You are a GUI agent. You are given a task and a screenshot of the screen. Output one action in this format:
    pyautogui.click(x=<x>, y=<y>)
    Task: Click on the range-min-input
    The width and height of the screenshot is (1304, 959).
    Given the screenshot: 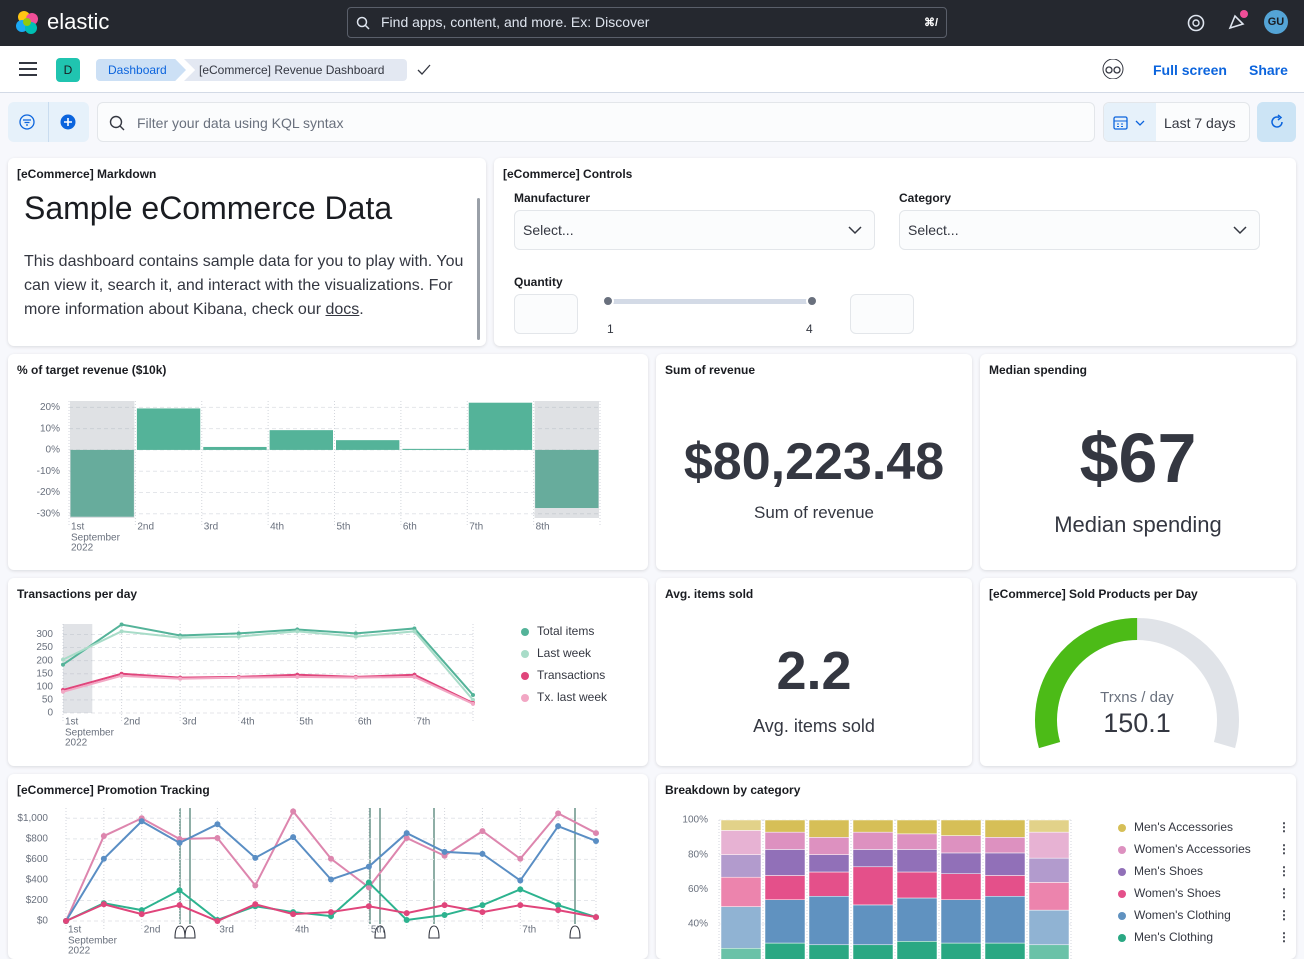 What is the action you would take?
    pyautogui.click(x=546, y=314)
    